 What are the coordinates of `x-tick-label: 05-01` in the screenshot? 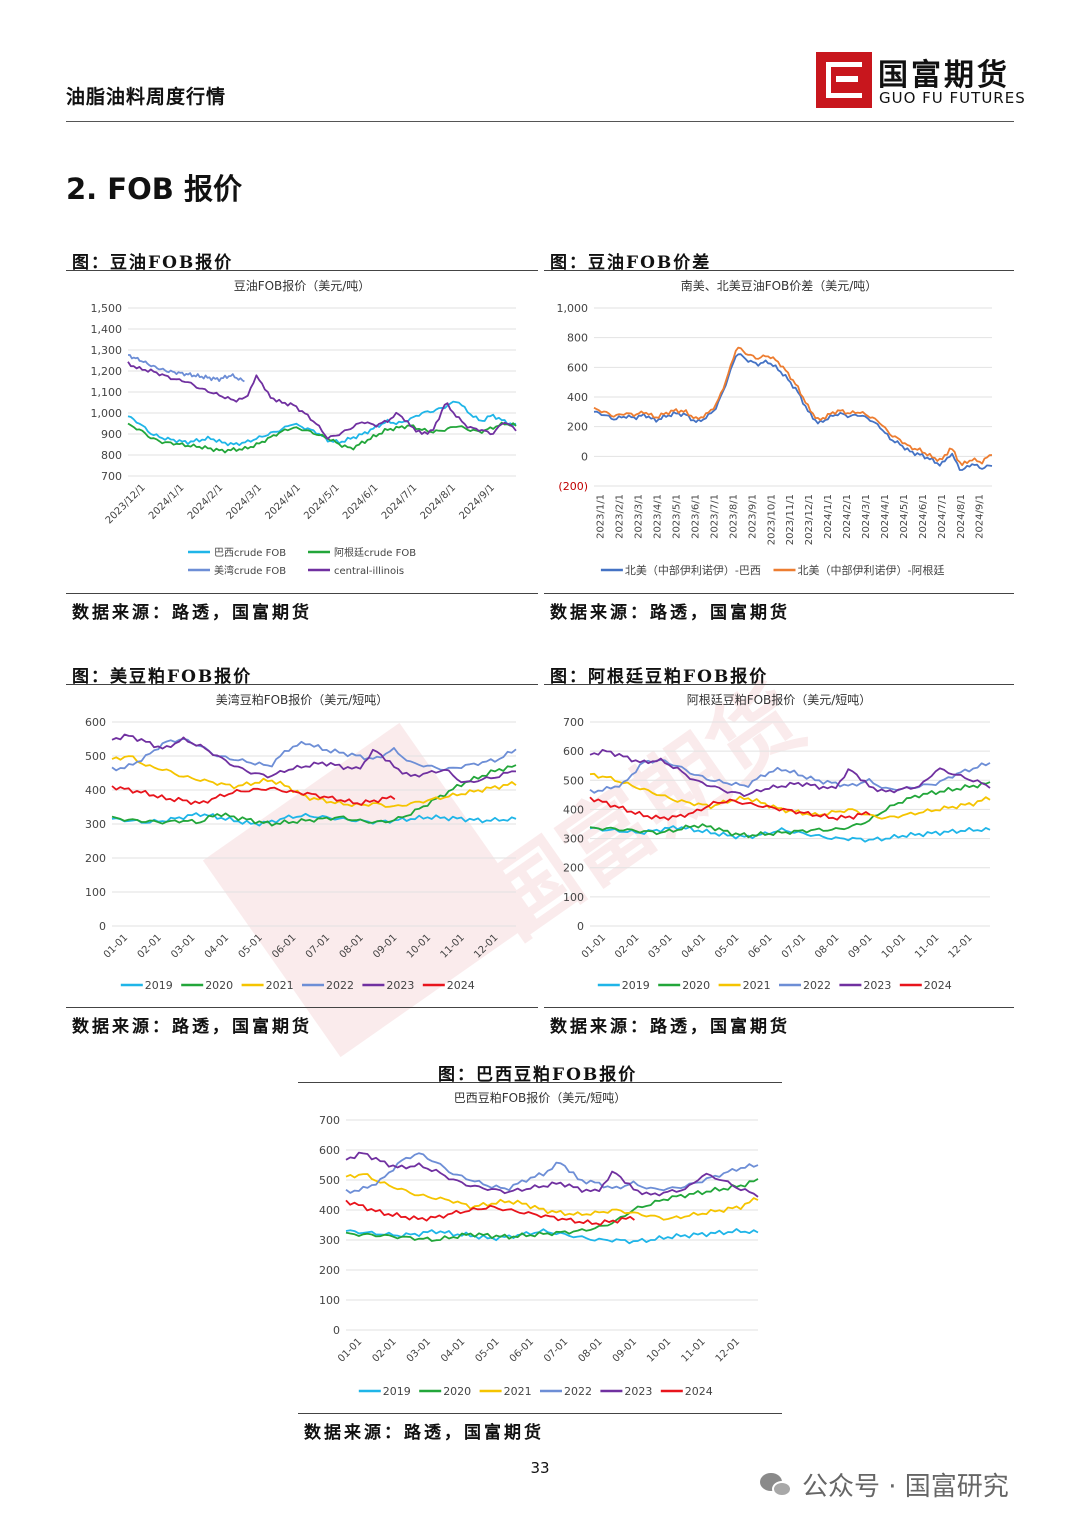 It's located at (251, 946).